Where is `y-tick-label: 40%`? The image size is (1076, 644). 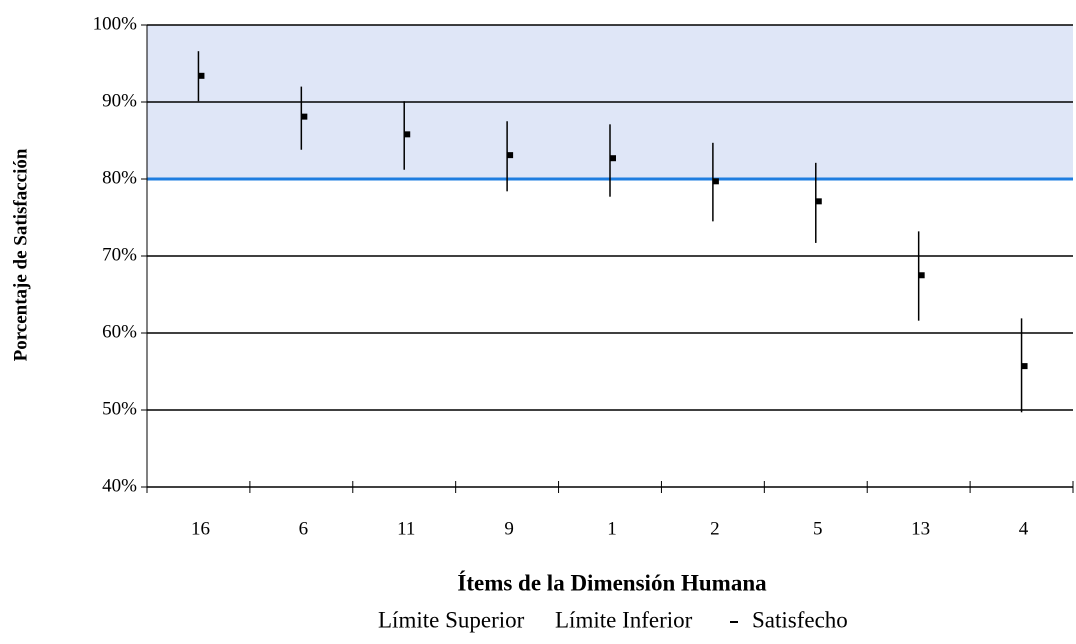
y-tick-label: 40% is located at coordinates (119, 485).